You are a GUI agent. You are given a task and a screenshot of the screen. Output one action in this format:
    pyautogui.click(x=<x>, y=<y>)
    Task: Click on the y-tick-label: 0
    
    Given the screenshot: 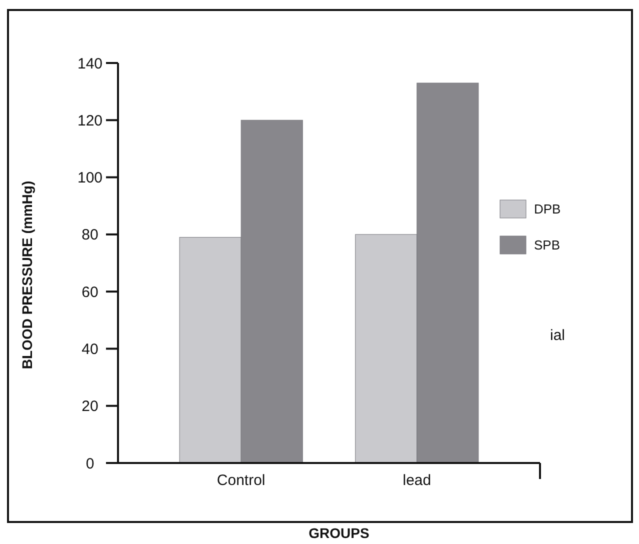 What is the action you would take?
    pyautogui.click(x=90, y=463)
    